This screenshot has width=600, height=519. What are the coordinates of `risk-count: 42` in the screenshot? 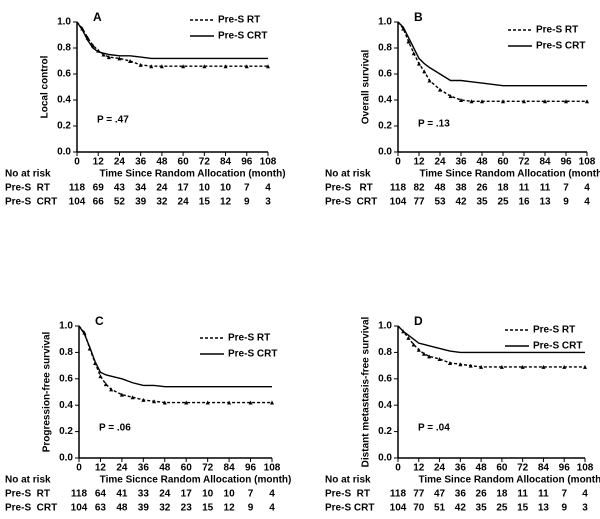 It's located at (461, 508).